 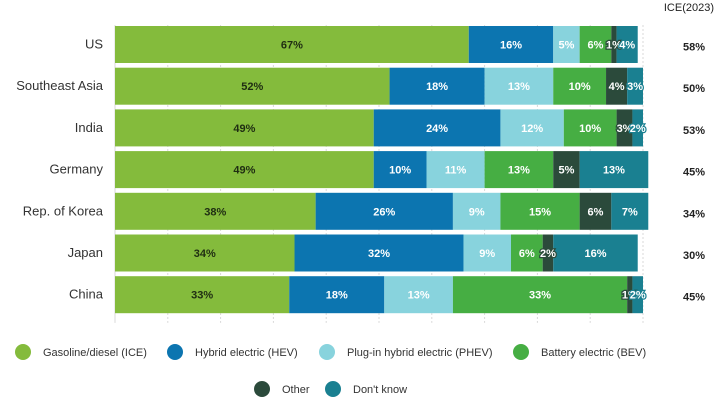 What do you see at coordinates (694, 131) in the screenshot?
I see `ice-2023-value: 53%` at bounding box center [694, 131].